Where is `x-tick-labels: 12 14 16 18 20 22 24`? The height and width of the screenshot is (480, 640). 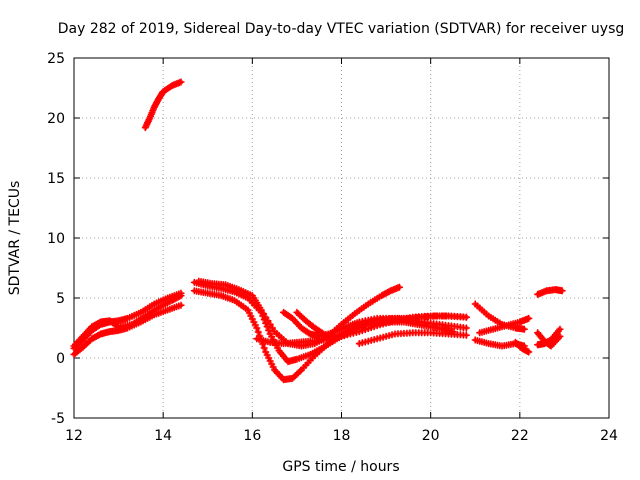
x-tick-labels: 12 14 16 18 20 22 24 is located at coordinates (341, 436).